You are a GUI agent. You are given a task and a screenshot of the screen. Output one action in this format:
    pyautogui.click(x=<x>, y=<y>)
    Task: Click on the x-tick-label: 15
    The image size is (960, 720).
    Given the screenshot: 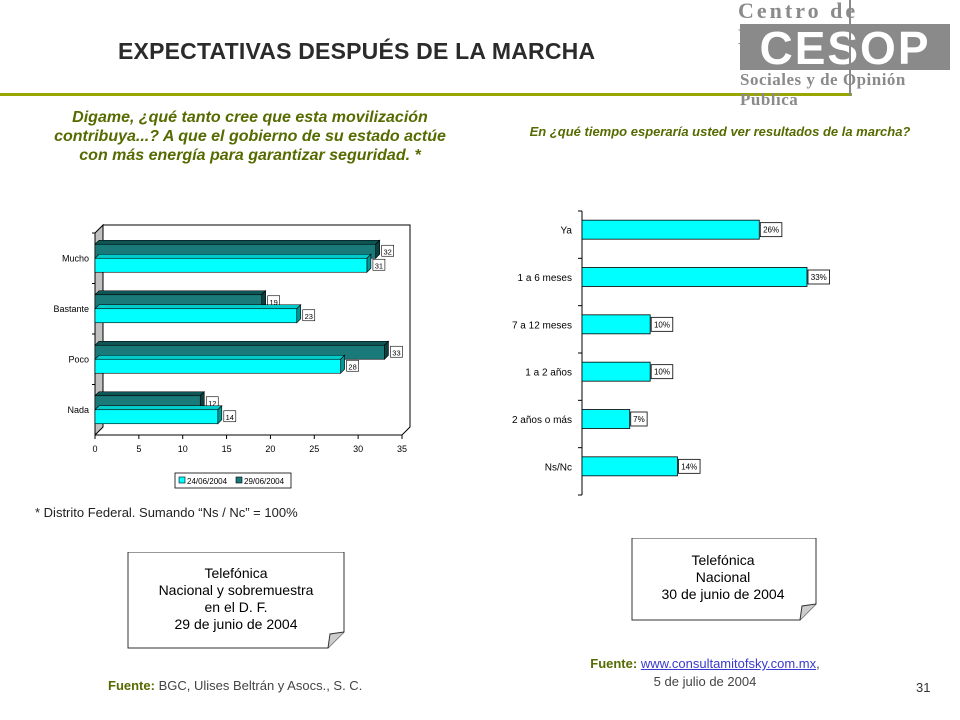 What is the action you would take?
    pyautogui.click(x=227, y=449)
    